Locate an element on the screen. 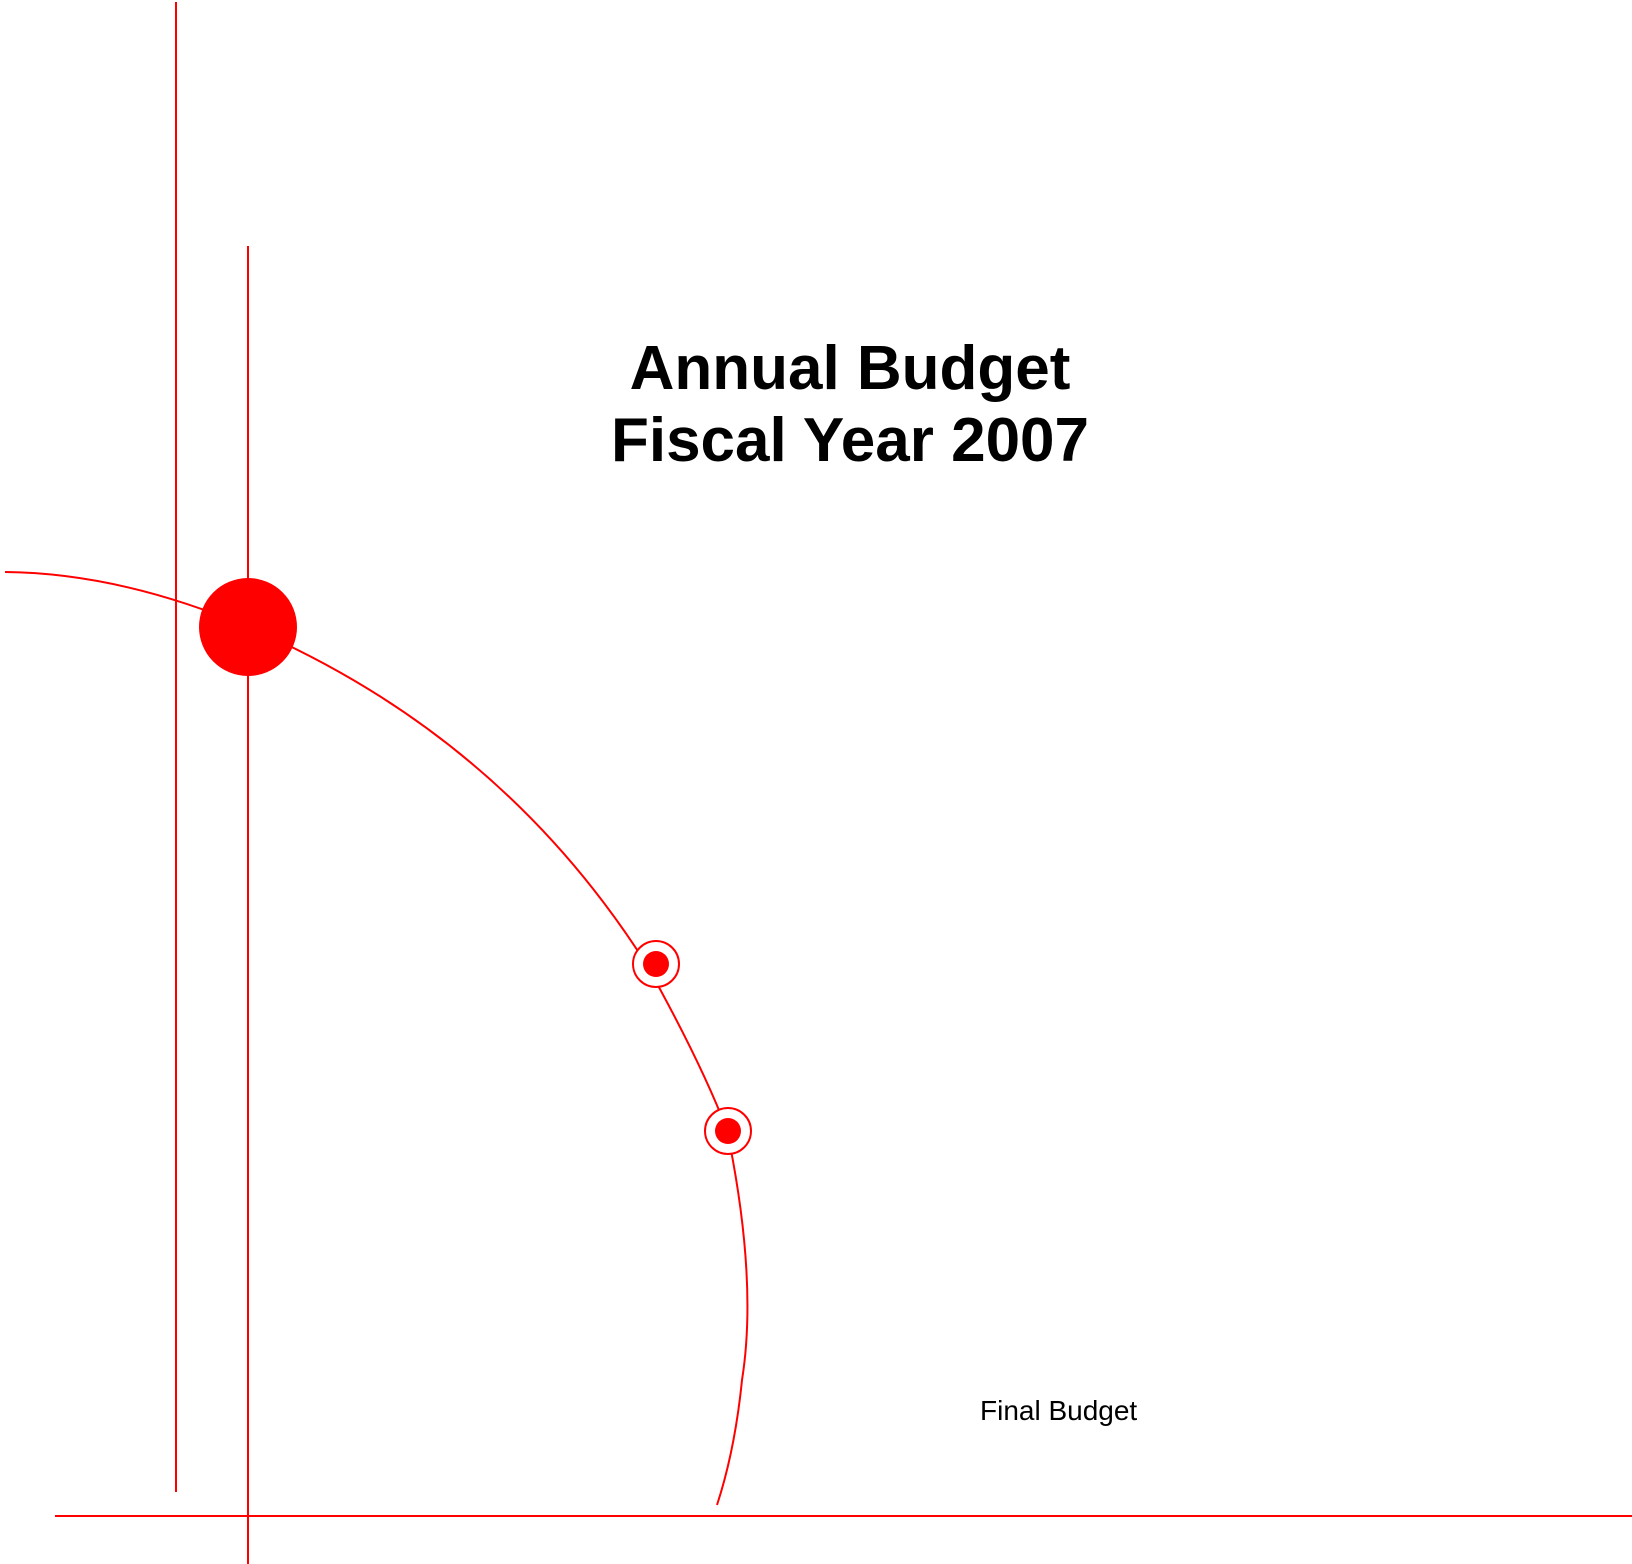 This screenshot has width=1632, height=1564. title-line: Fiscal Year 2007 is located at coordinates (850, 440).